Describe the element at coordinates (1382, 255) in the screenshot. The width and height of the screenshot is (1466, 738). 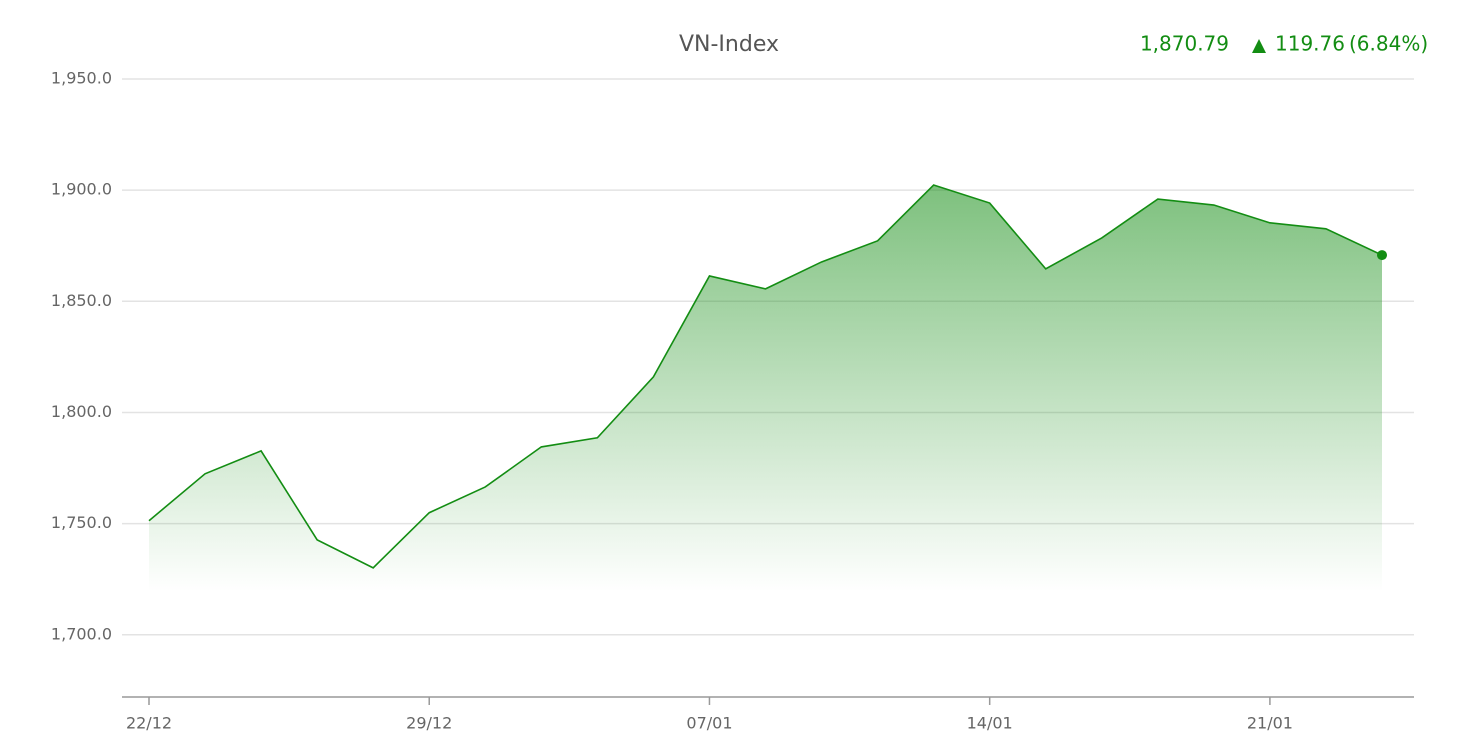
I see `last-point` at that location.